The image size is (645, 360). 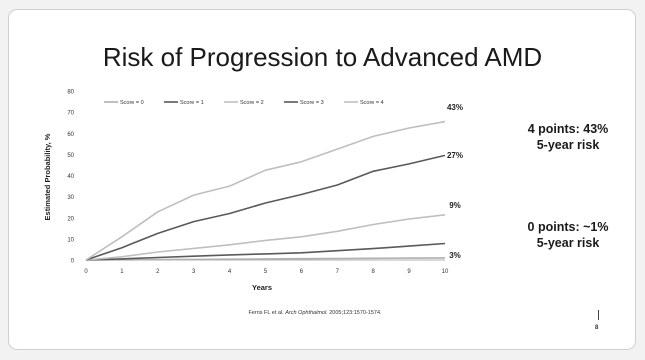 I want to click on y-tick-label: 40, so click(x=70, y=177).